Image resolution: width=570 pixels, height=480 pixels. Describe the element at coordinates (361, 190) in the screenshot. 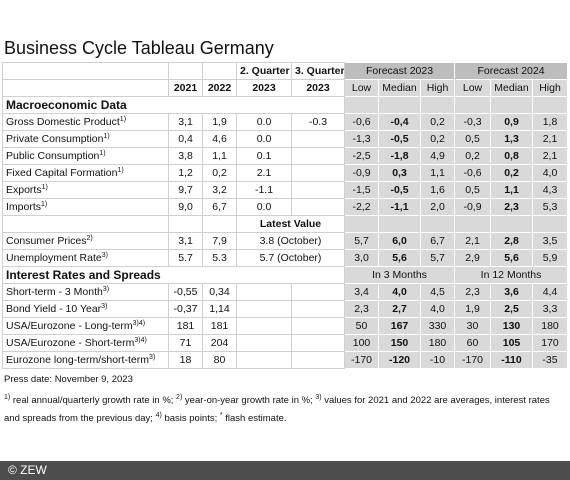

I see `cell: -1,5` at that location.